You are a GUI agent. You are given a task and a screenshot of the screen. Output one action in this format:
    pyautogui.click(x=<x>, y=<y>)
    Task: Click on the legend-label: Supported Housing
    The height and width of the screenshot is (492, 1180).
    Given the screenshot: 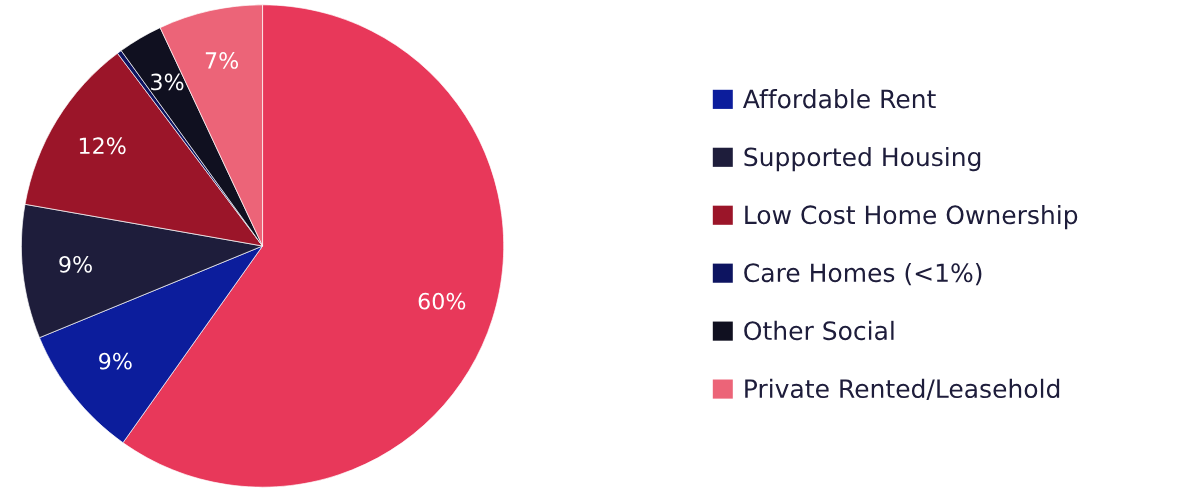 What is the action you would take?
    pyautogui.click(x=862, y=159)
    